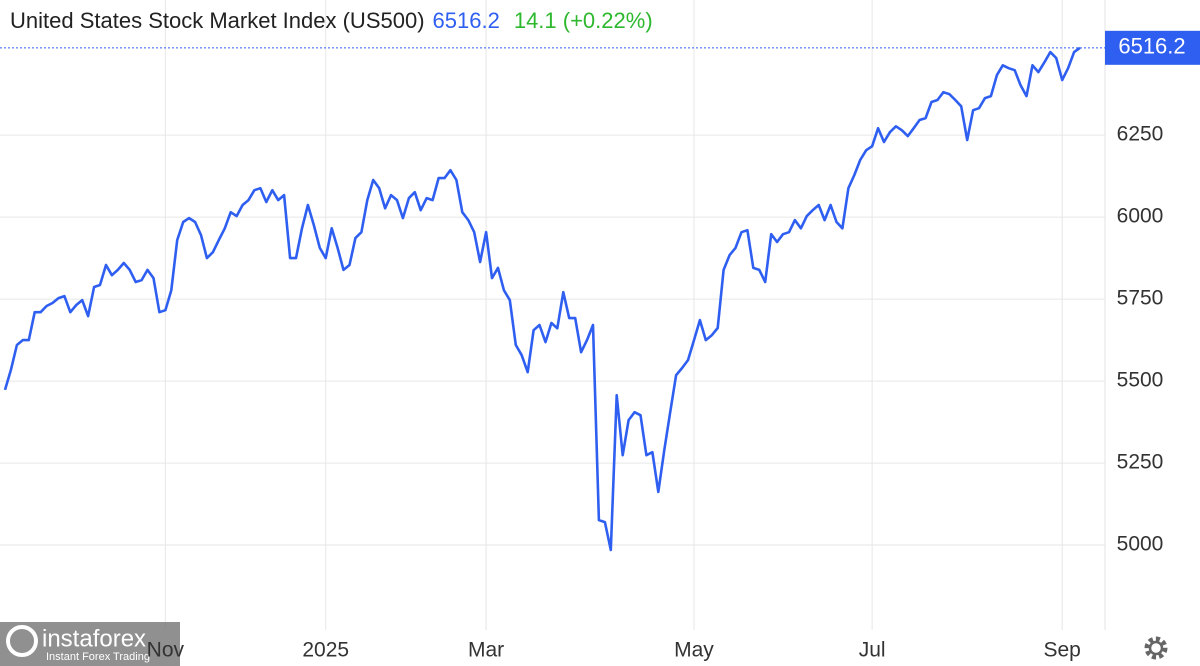 The image size is (1200, 666). I want to click on last-value-box, so click(1152, 47).